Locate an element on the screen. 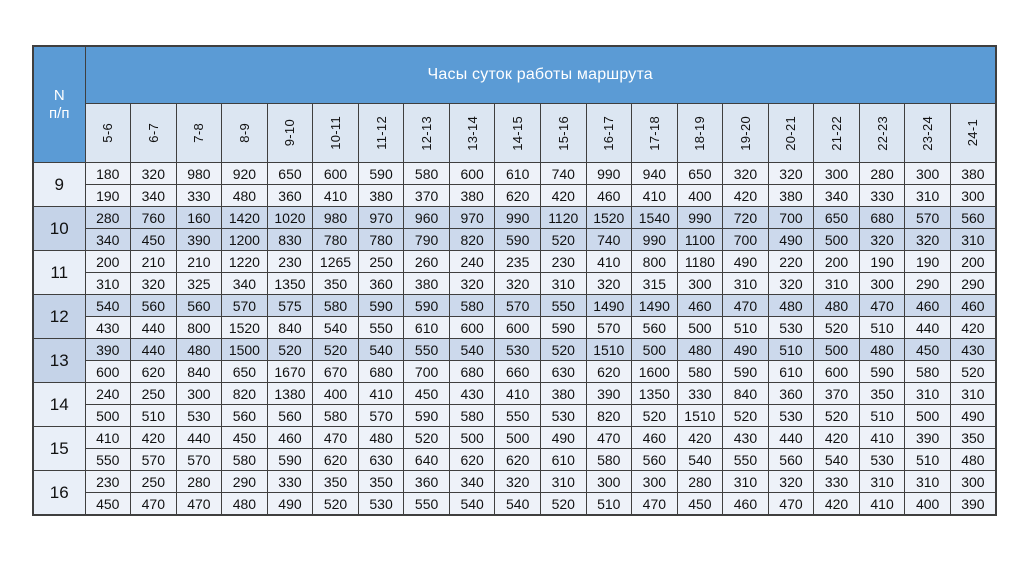  data-cell: 230 is located at coordinates (563, 261).